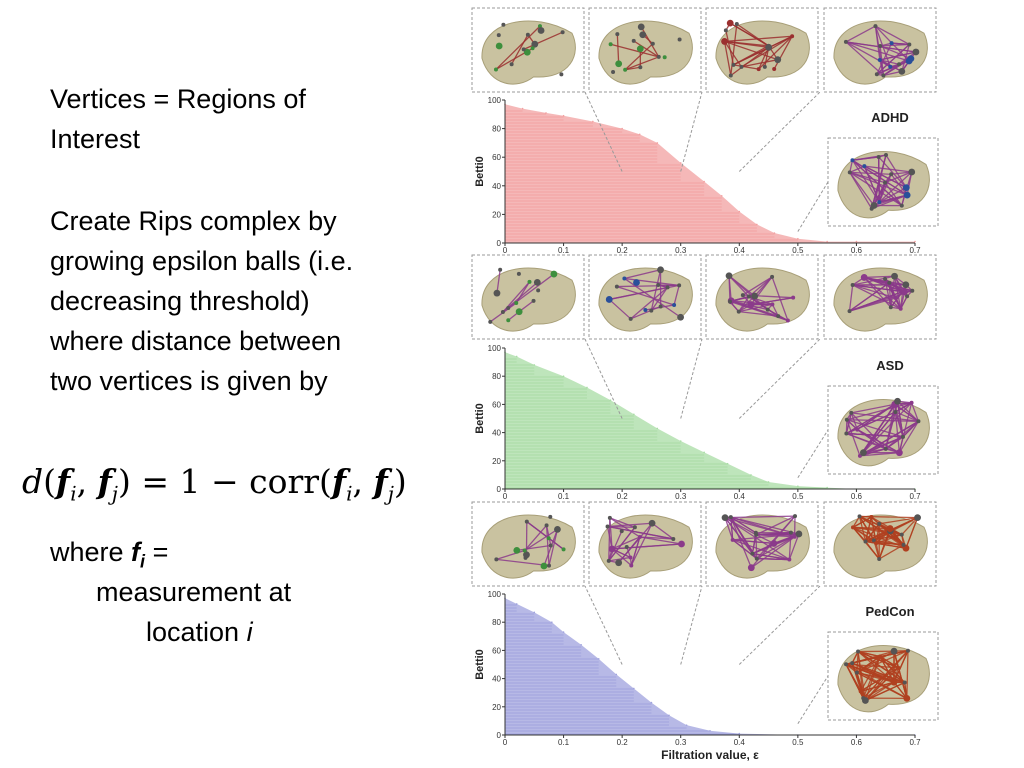 The image size is (1024, 768). What do you see at coordinates (249, 632) in the screenshot?
I see `location-i: i` at bounding box center [249, 632].